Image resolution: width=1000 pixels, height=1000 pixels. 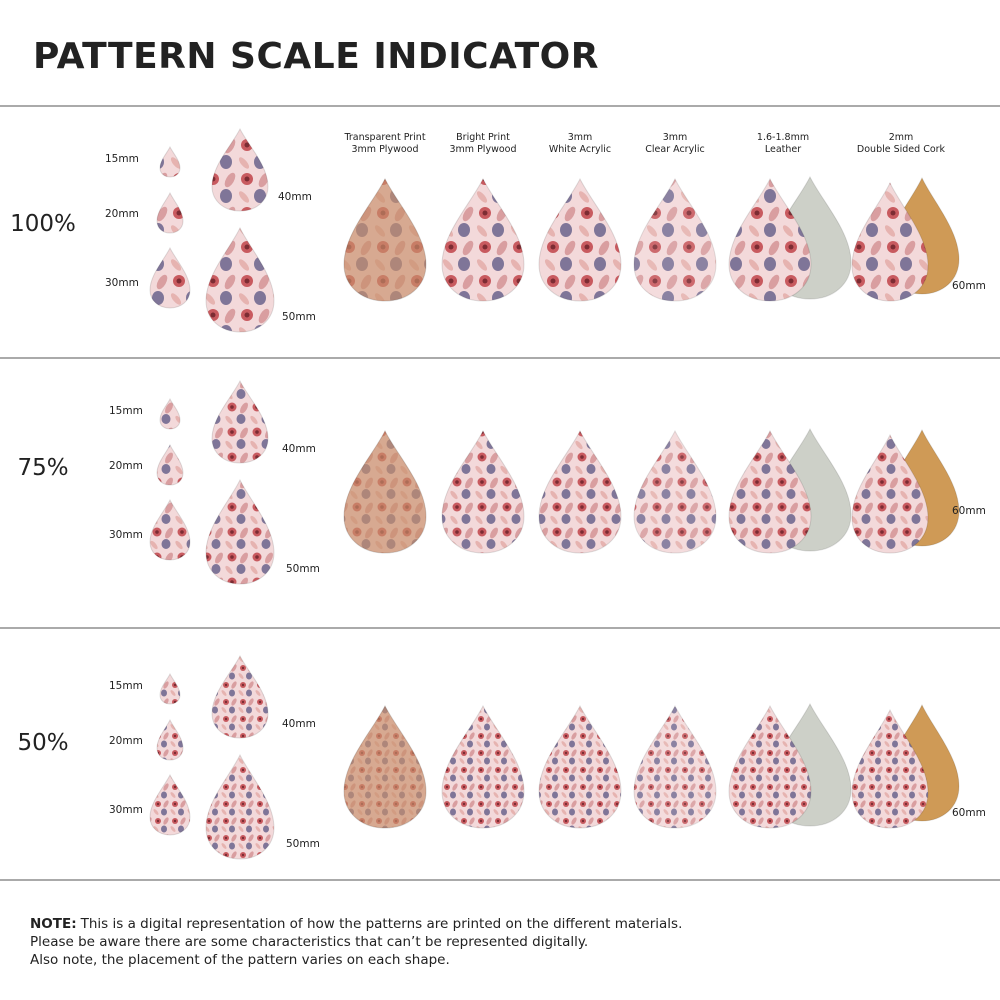 What do you see at coordinates (901, 137) in the screenshot?
I see `material-label: 2mm` at bounding box center [901, 137].